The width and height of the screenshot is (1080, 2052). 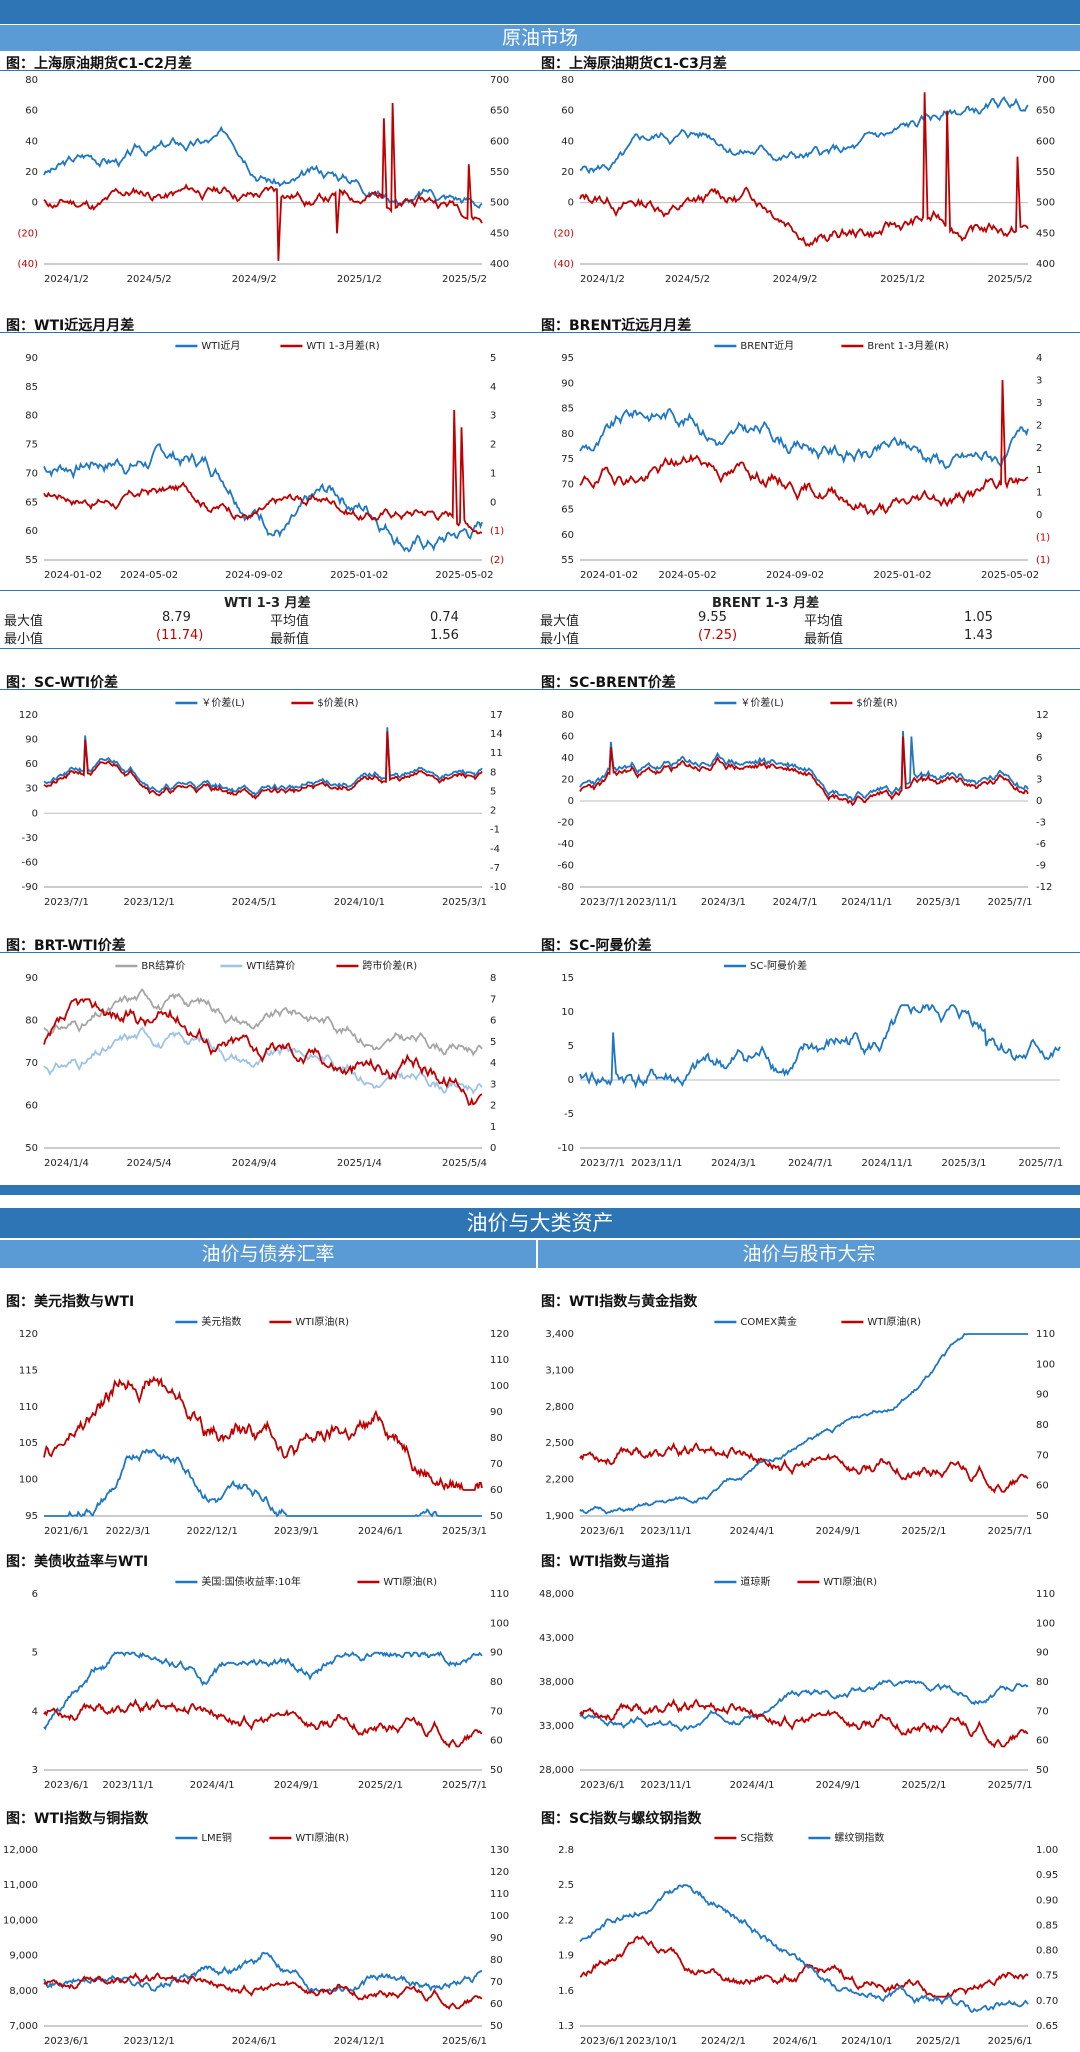 What do you see at coordinates (493, 999) in the screenshot?
I see `y2-tick-label: 7` at bounding box center [493, 999].